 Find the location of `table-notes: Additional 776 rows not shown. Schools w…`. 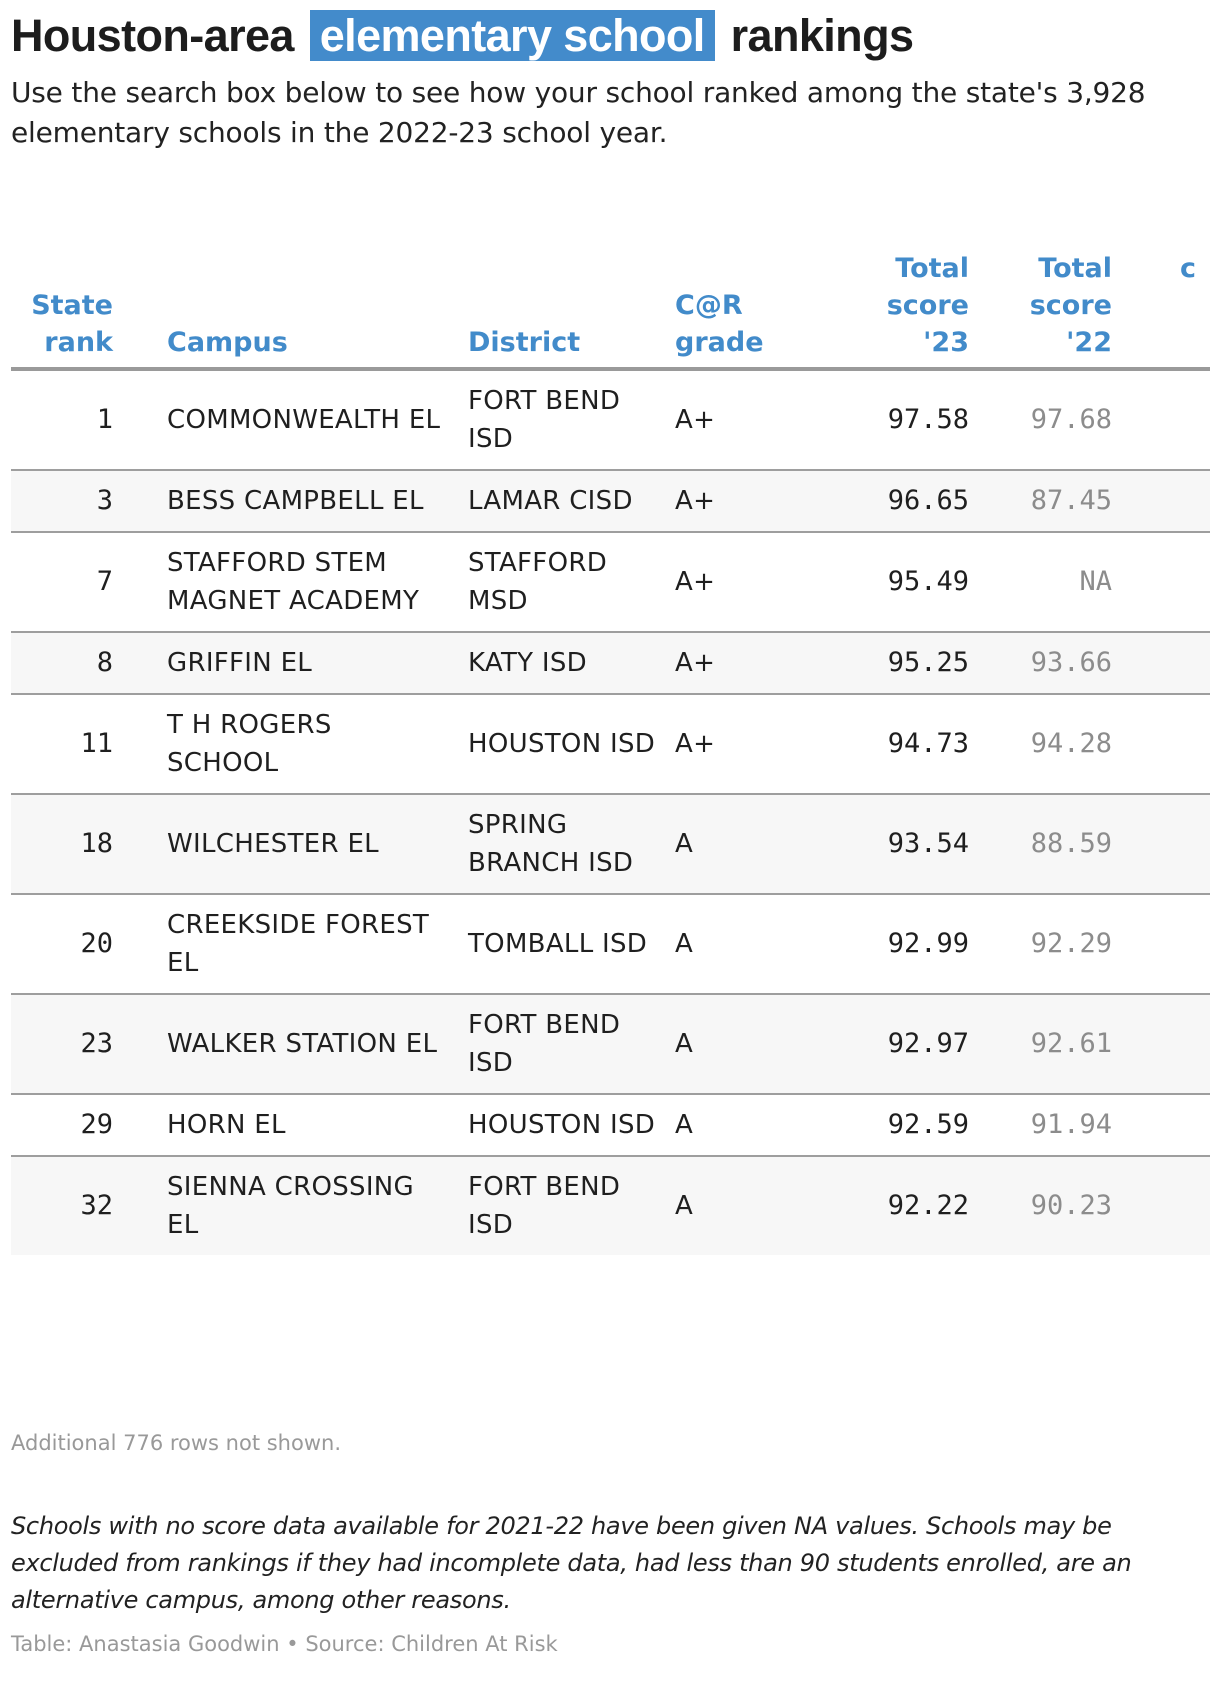

table-notes: Additional 776 rows not shown. Schools w… is located at coordinates (610, 1543).